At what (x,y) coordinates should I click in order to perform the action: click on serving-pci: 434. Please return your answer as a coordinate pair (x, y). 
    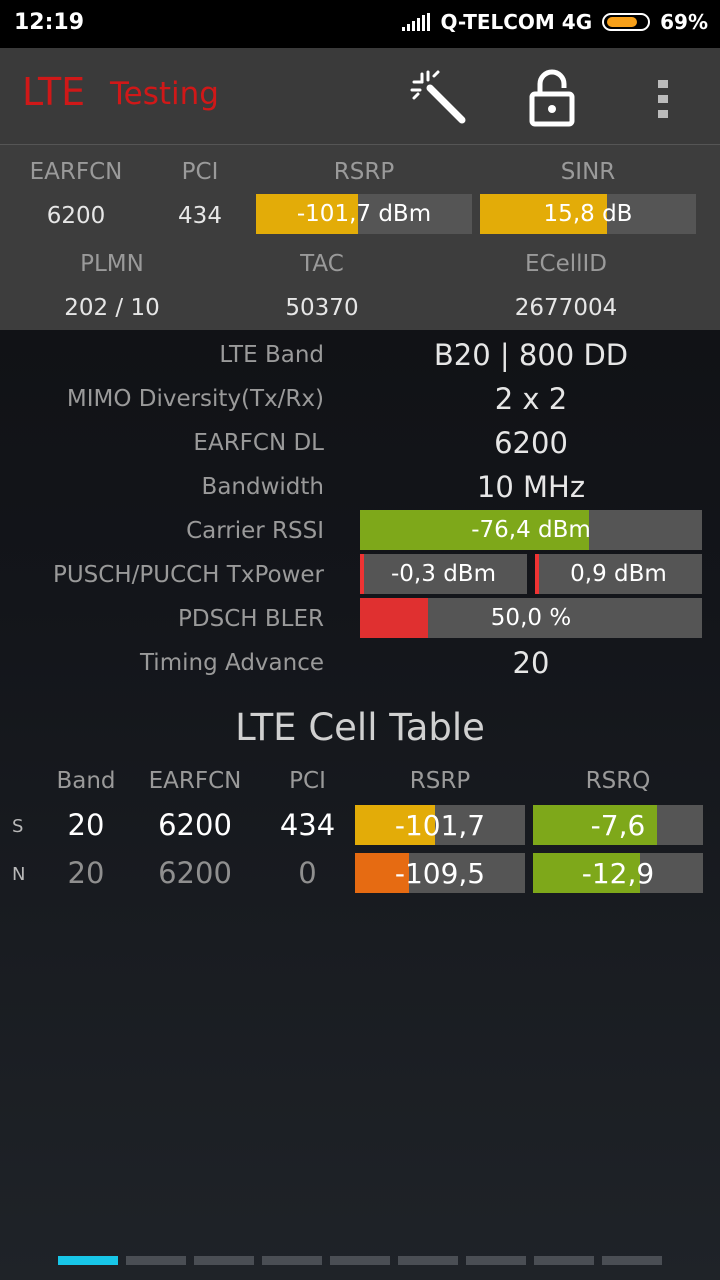
    Looking at the image, I should click on (307, 825).